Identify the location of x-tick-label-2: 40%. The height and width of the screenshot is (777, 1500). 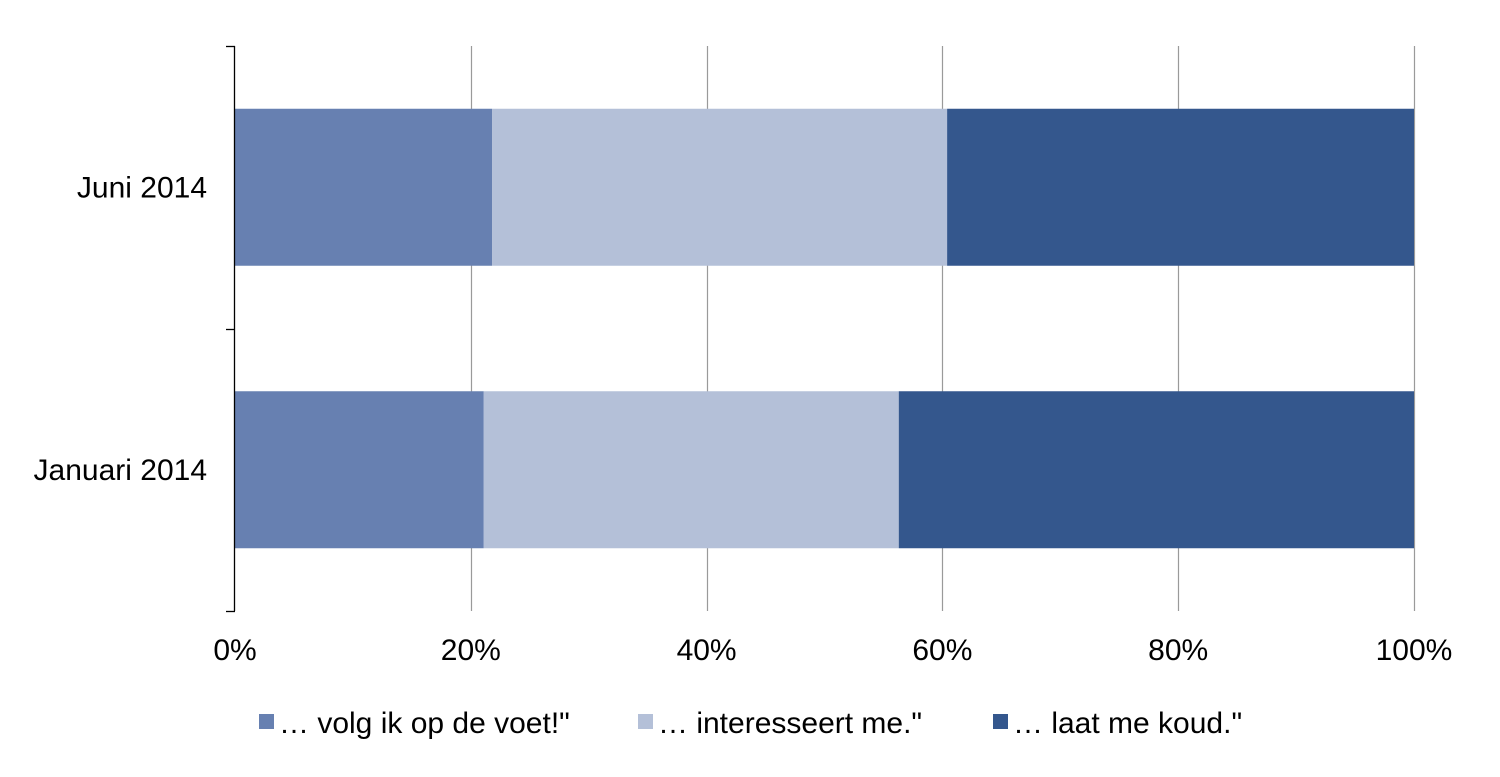
(707, 650).